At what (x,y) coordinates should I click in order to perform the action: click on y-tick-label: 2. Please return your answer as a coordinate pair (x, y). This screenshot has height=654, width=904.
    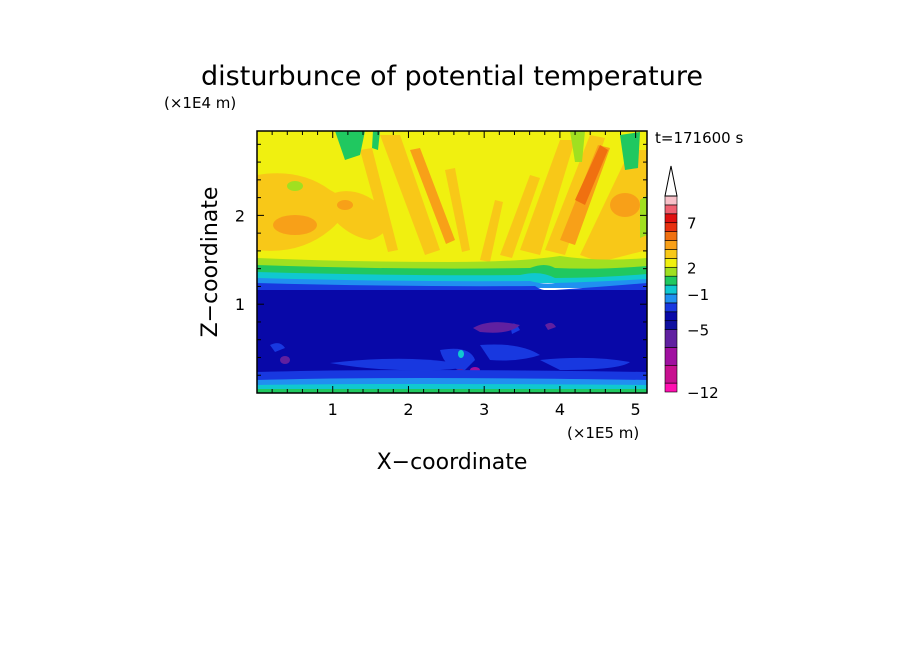
    Looking at the image, I should click on (240, 215).